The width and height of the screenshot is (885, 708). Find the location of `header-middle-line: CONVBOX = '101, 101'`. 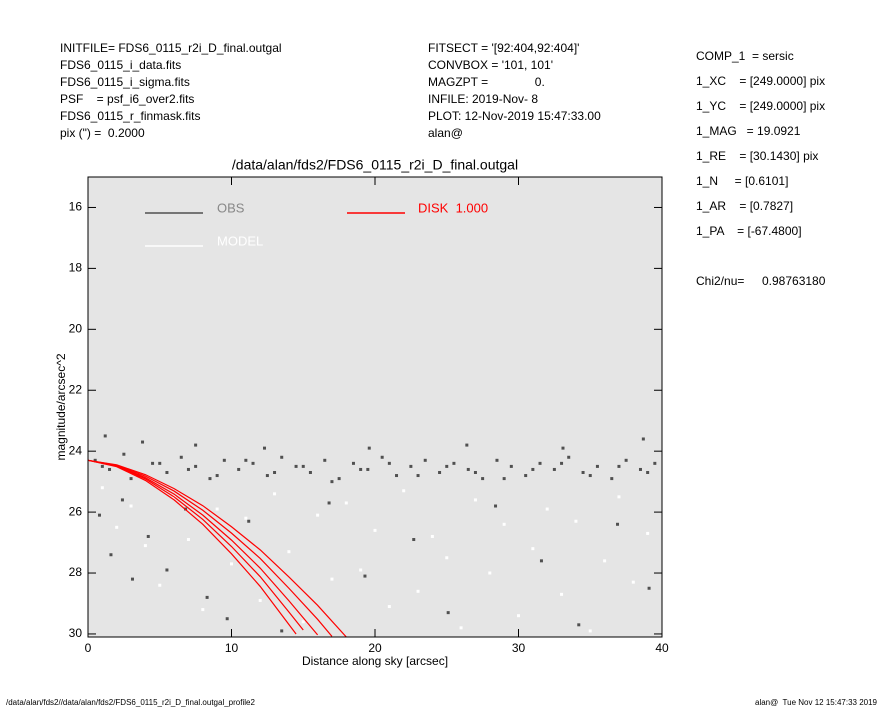

header-middle-line: CONVBOX = '101, 101' is located at coordinates (490, 65).